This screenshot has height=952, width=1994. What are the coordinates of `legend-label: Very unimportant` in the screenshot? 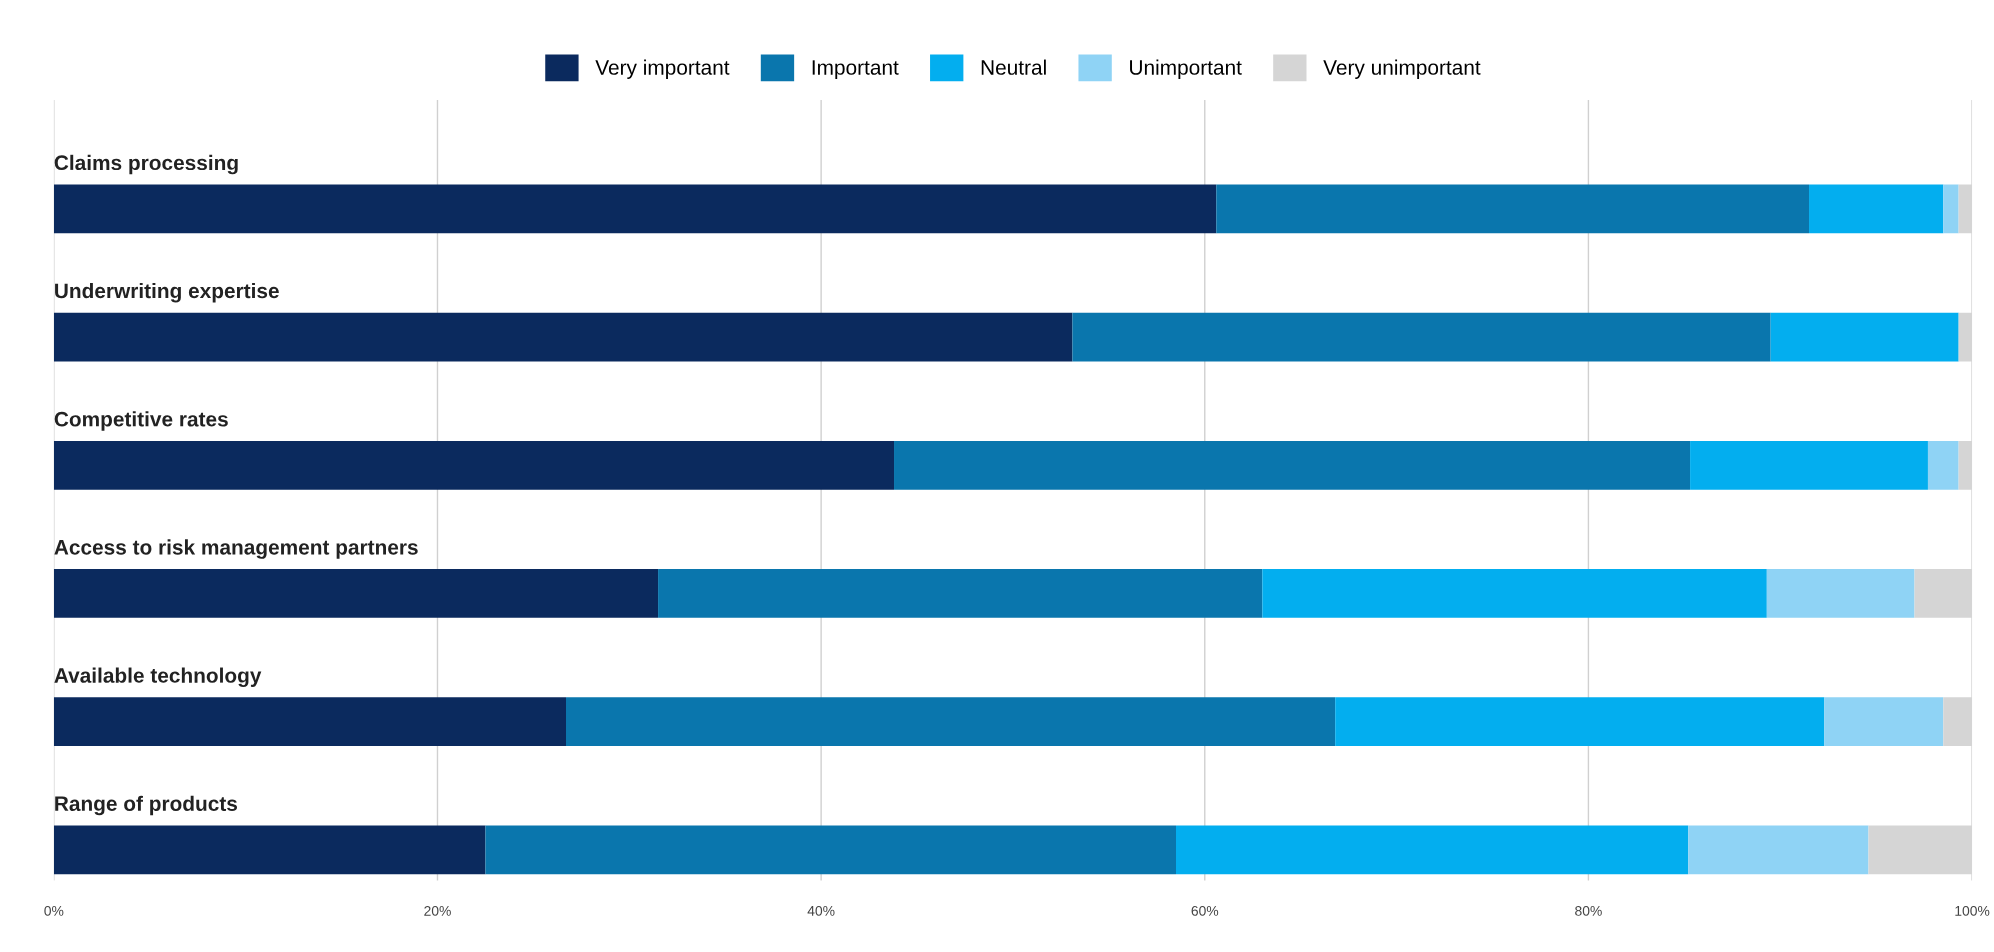 It's located at (1402, 69).